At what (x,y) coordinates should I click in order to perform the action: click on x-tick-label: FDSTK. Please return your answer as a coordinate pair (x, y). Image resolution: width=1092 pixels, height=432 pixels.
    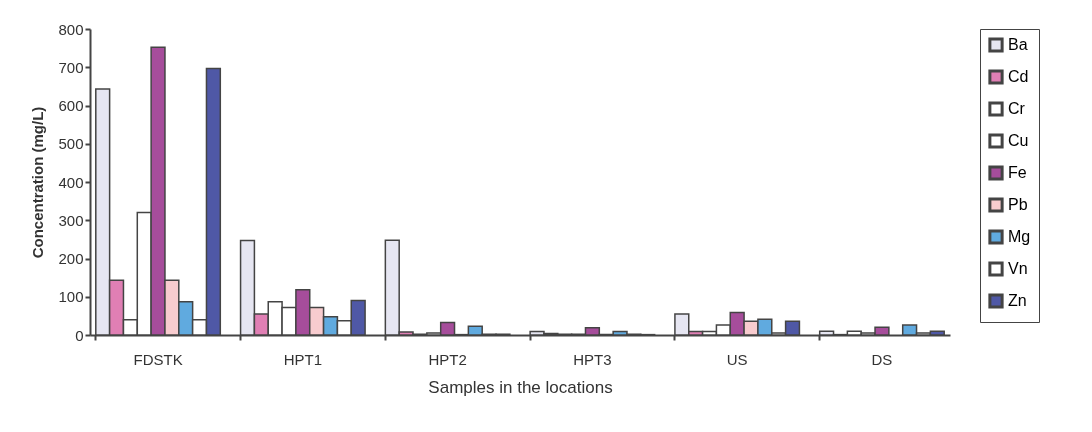
    Looking at the image, I should click on (158, 359).